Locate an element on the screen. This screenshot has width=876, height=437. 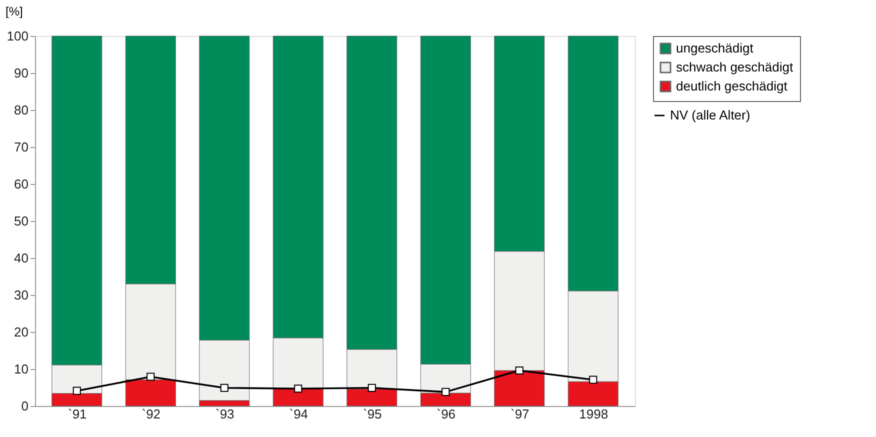
x-tick-label: `91 is located at coordinates (77, 414).